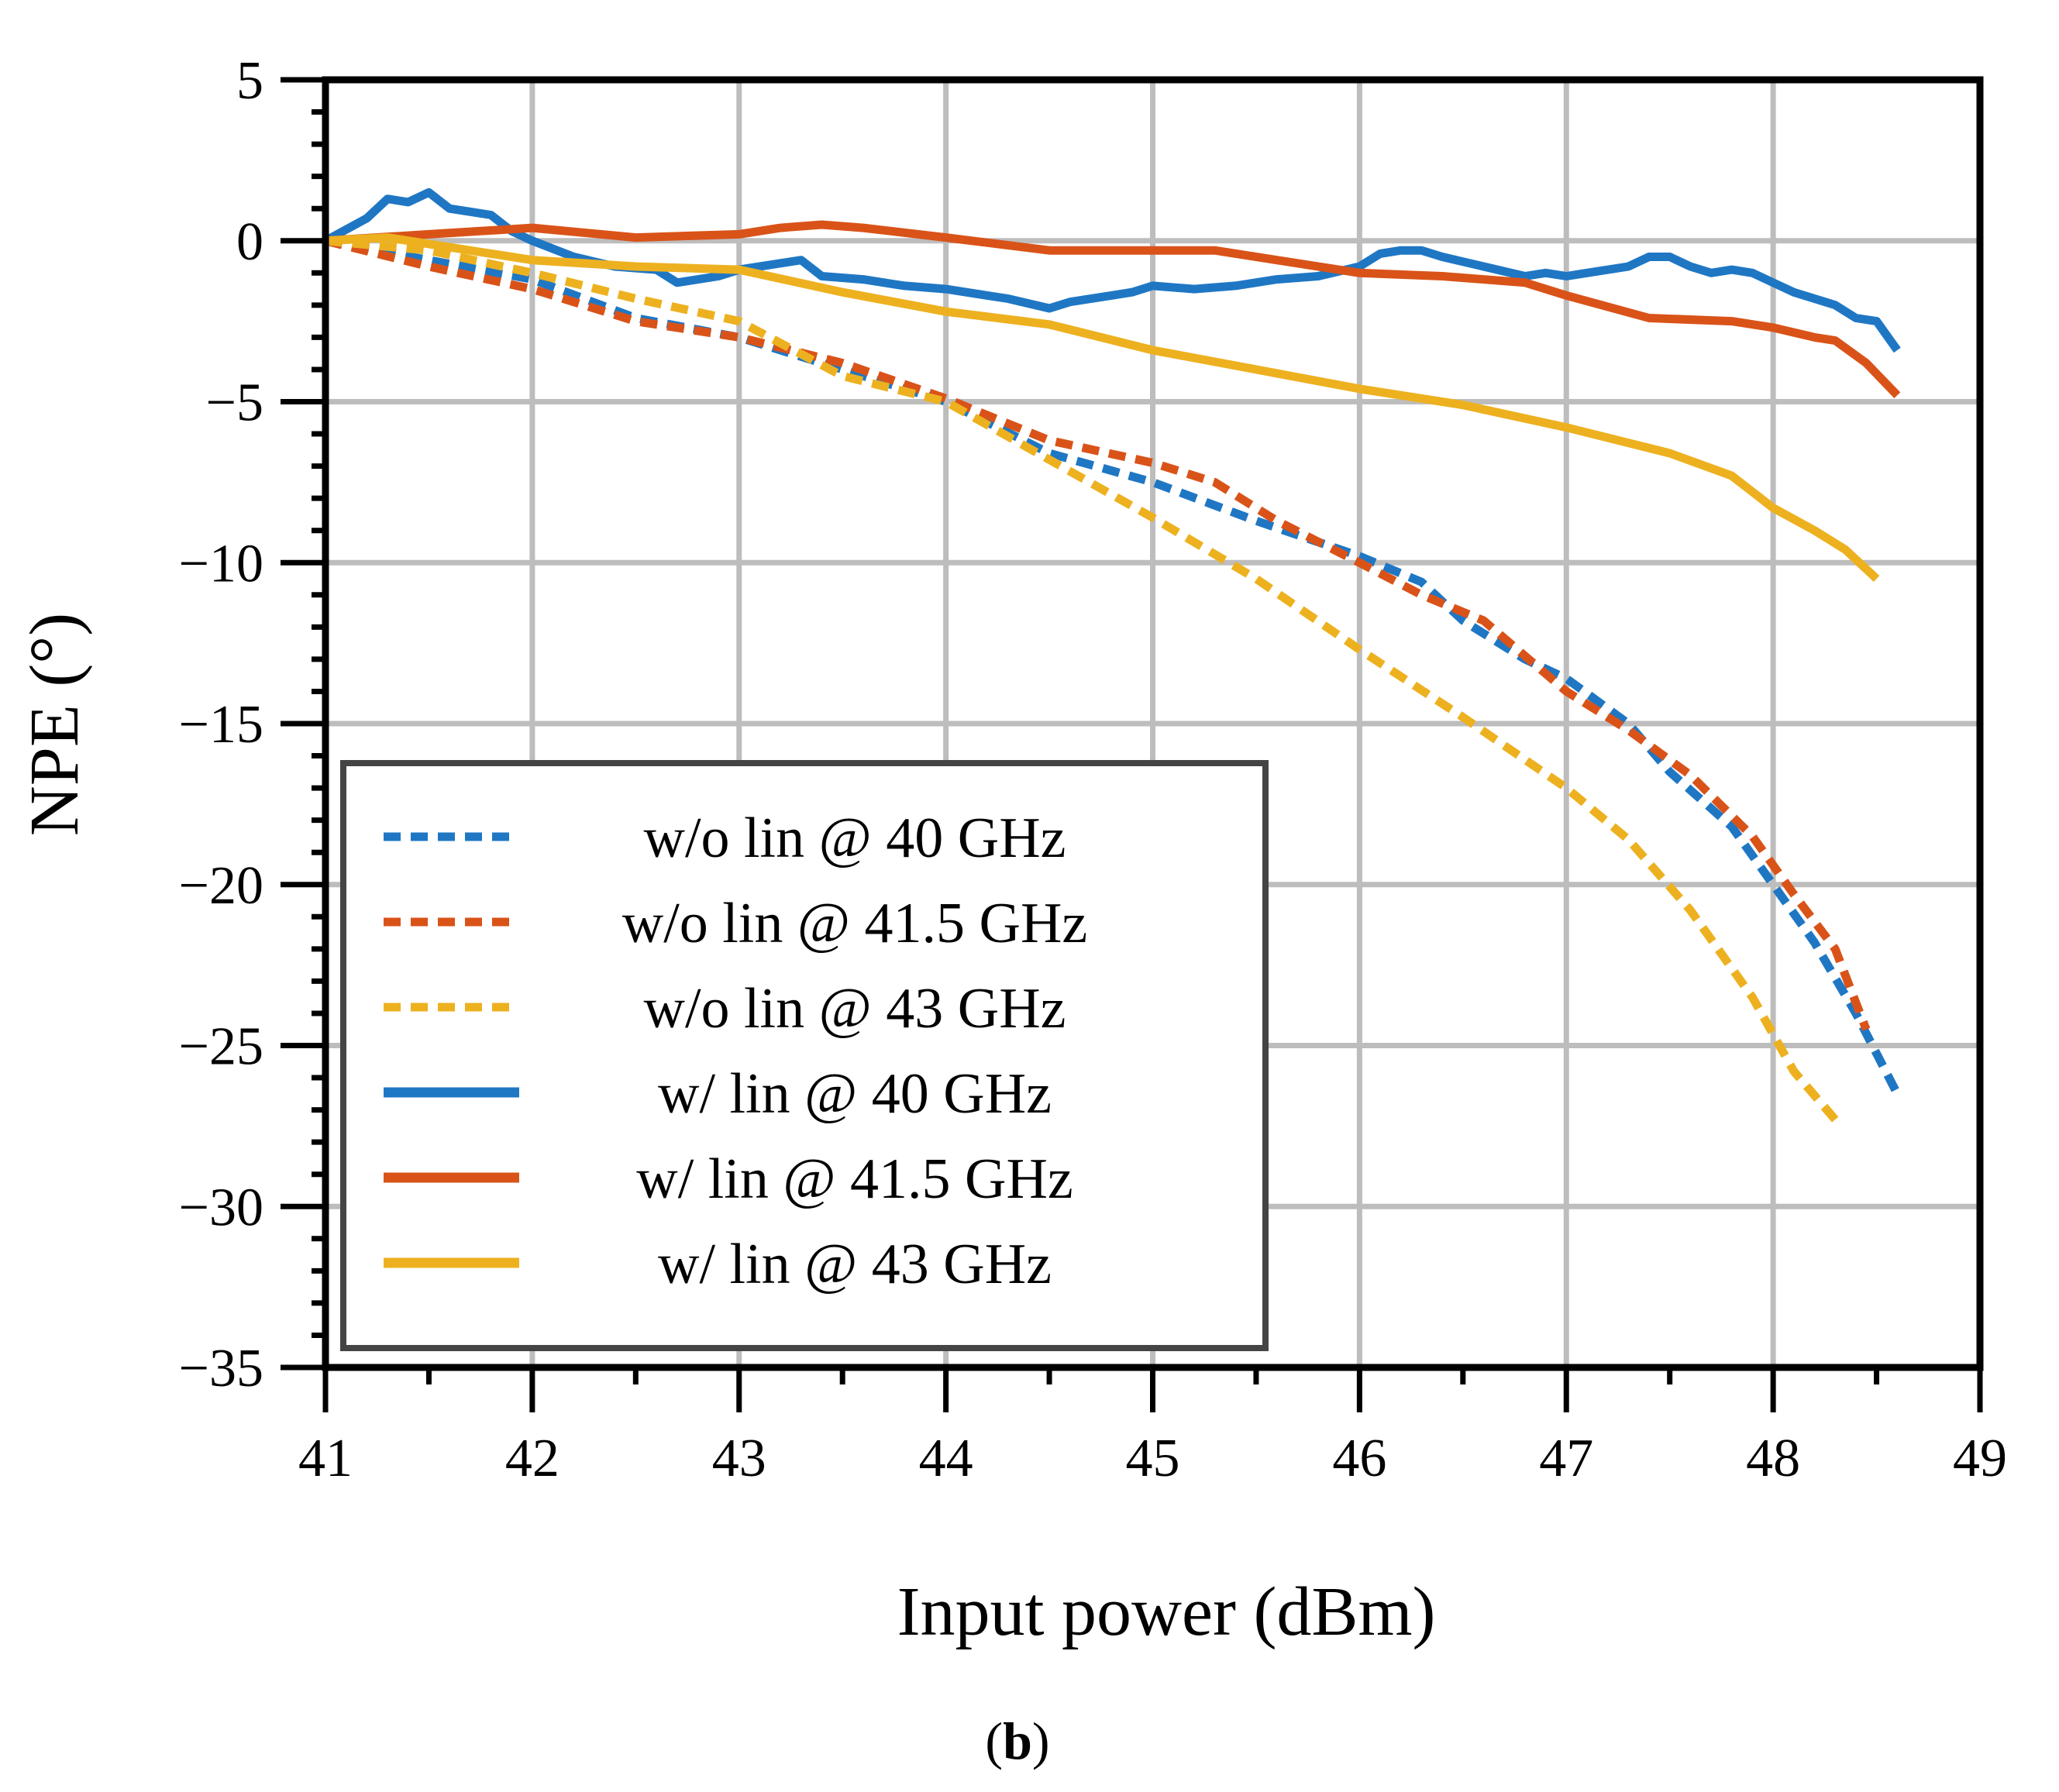 This screenshot has height=1792, width=2059. Describe the element at coordinates (221, 563) in the screenshot. I see `y-tick-label: −10` at that location.